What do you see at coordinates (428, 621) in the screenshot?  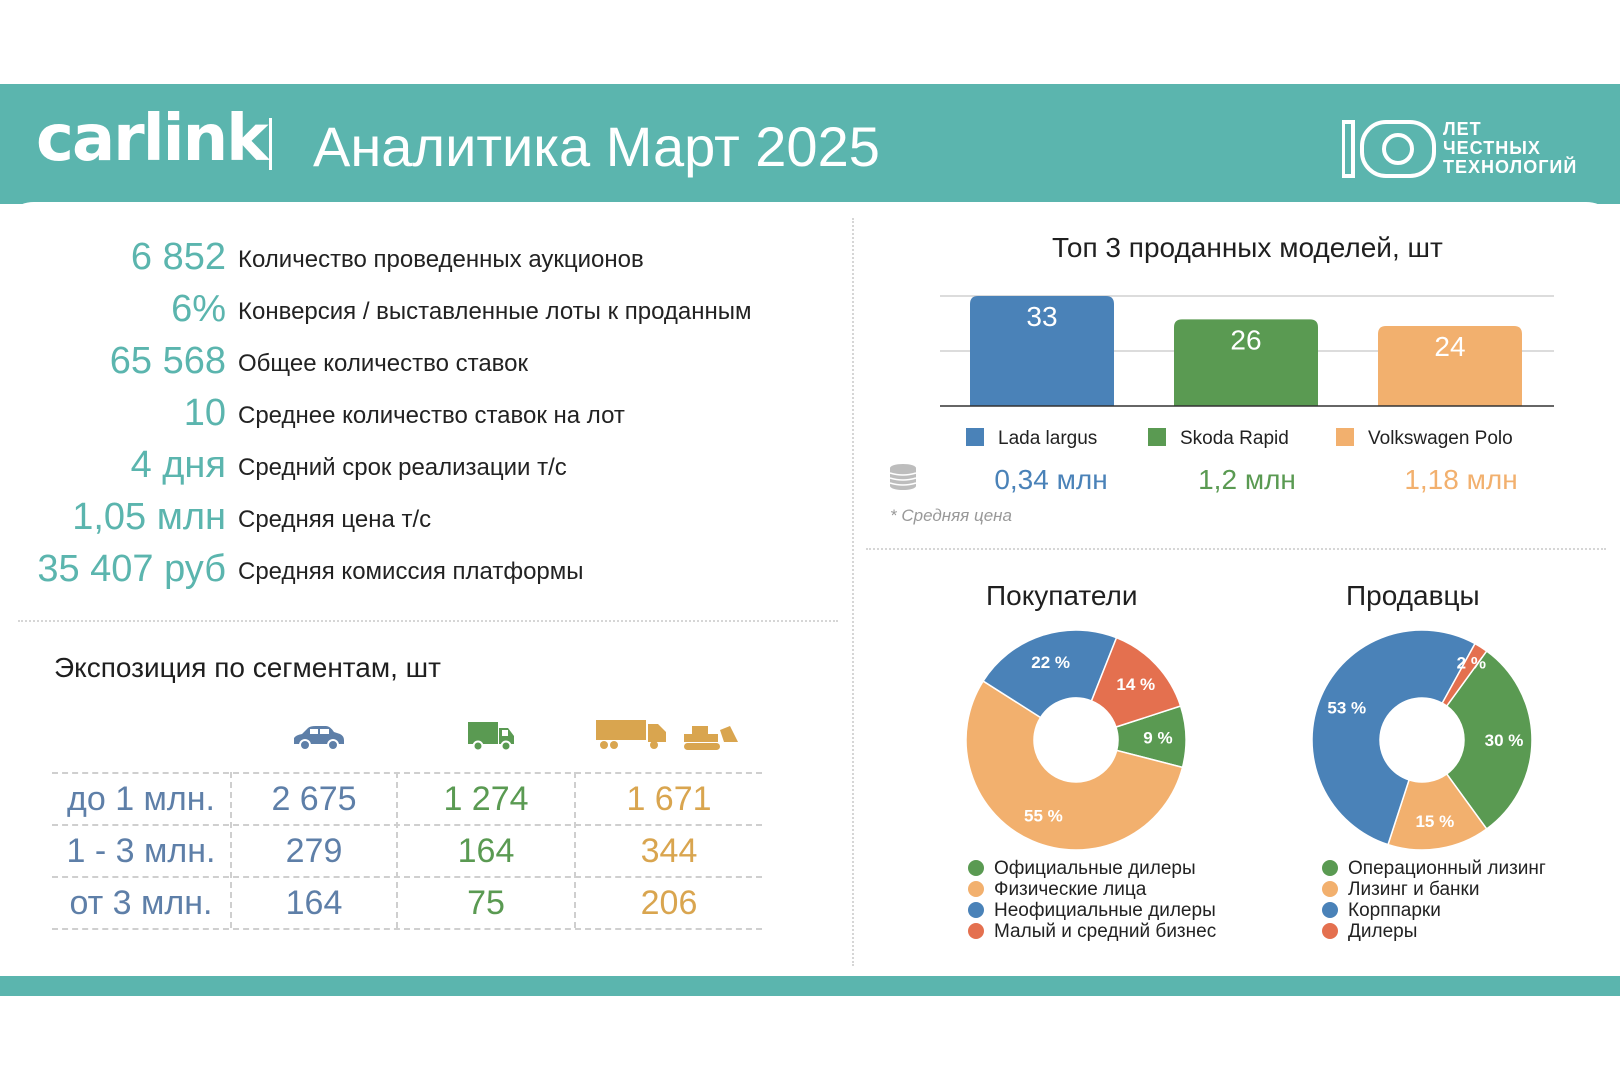 I see `left-divider` at bounding box center [428, 621].